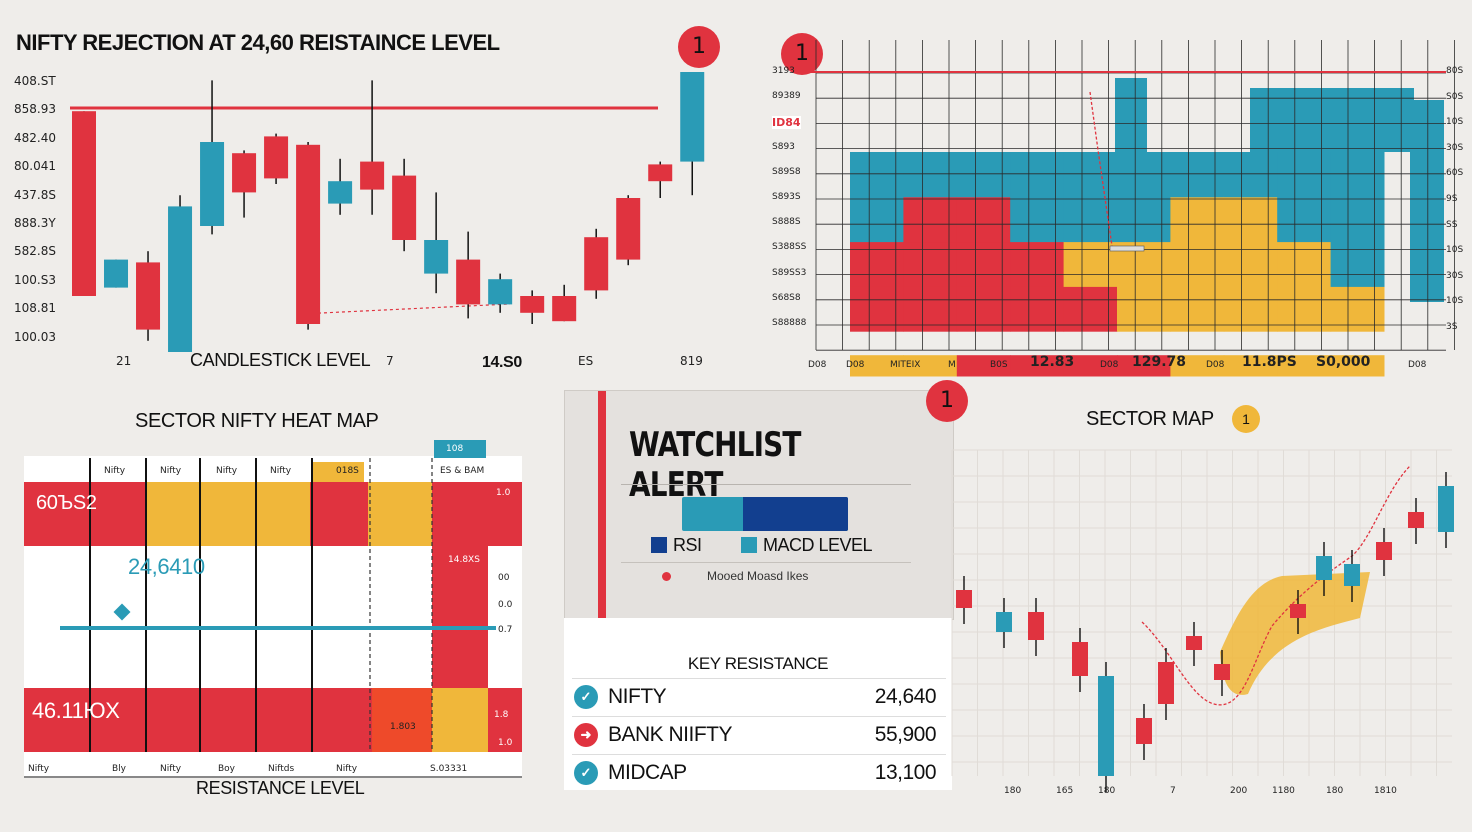  I want to click on cell-annotation: 00, so click(504, 578).